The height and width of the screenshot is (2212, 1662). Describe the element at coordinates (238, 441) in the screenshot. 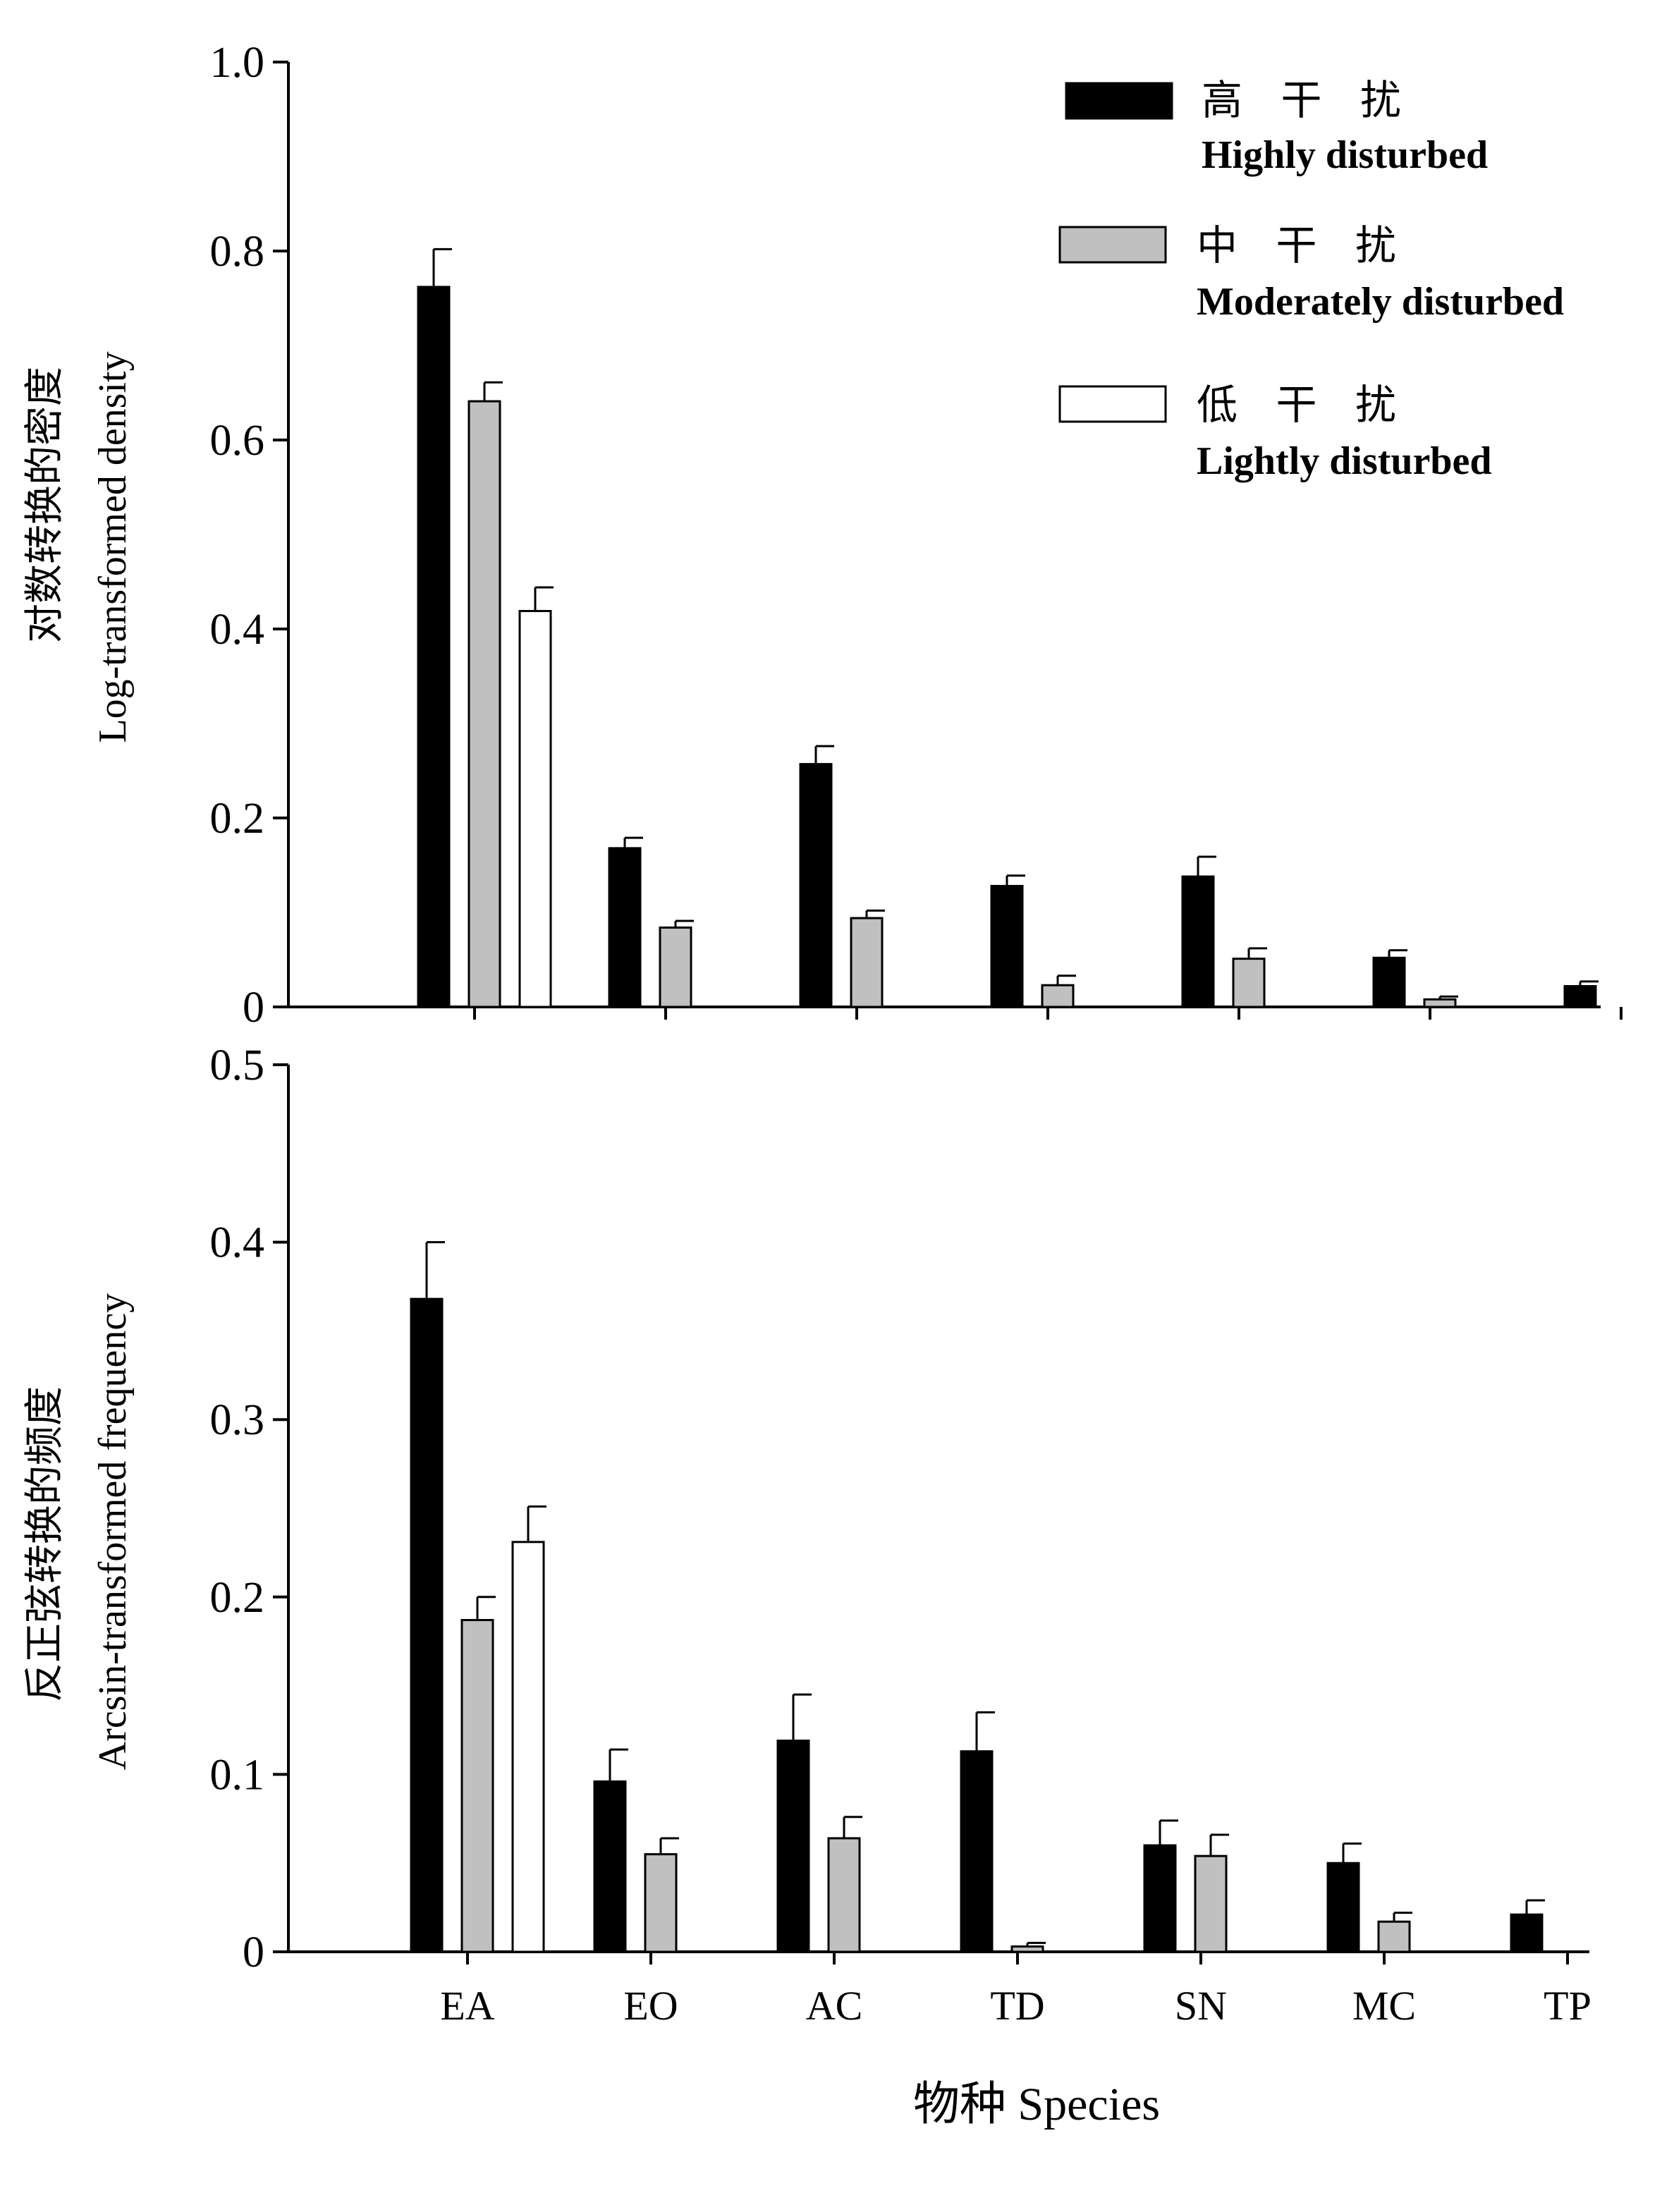

I see `y-tick-label: 0.6` at that location.